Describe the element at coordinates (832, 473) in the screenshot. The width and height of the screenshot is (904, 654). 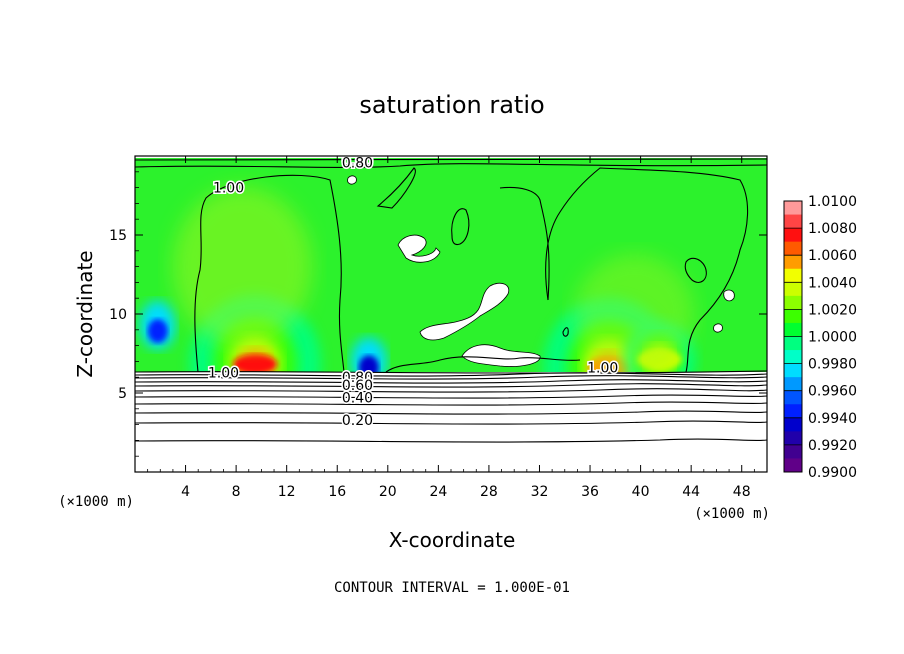
I see `colorbar-label: 0.9900` at that location.